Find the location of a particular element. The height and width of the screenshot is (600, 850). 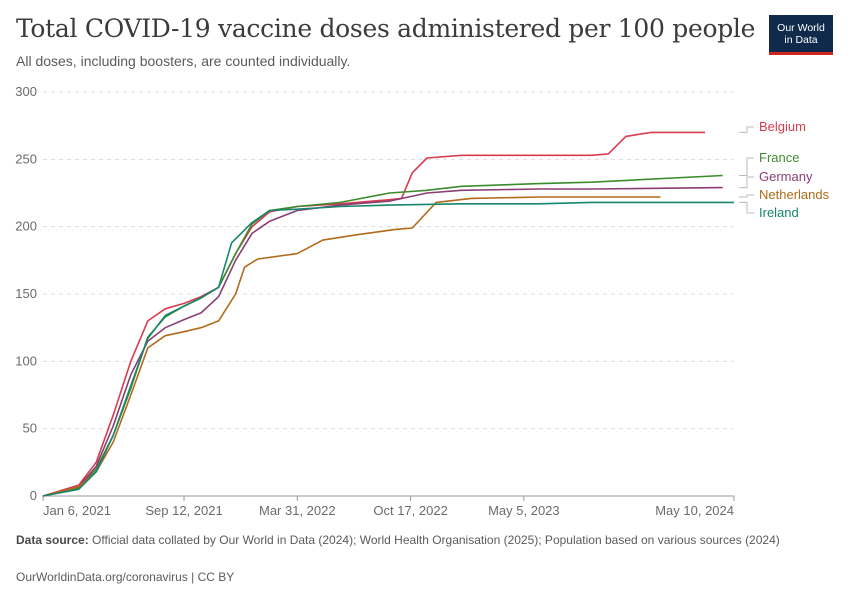

legend-connector-ireland is located at coordinates (746, 207).